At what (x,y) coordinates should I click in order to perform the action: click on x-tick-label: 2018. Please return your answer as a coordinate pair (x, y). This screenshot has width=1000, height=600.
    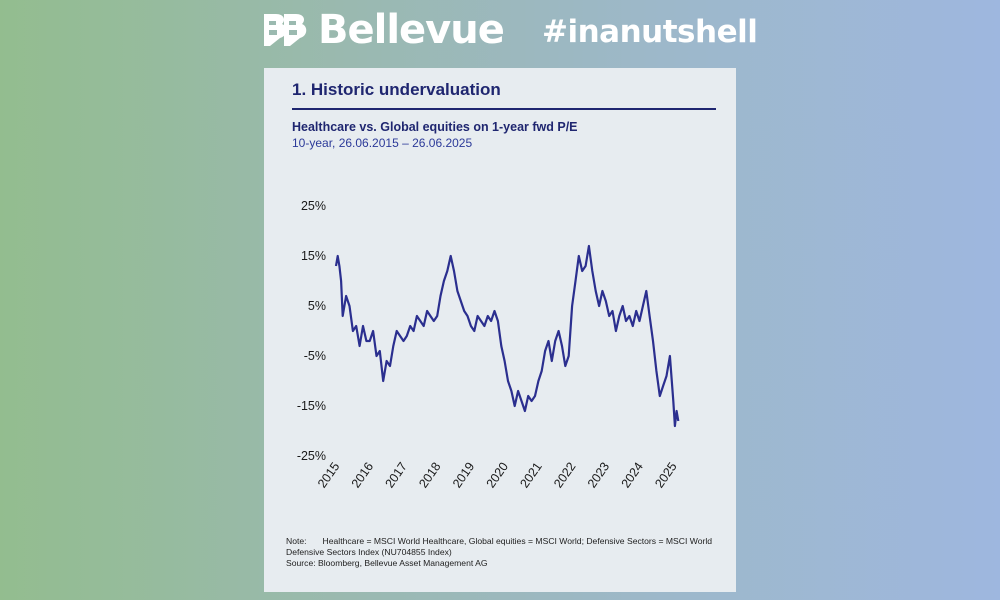
    Looking at the image, I should click on (429, 475).